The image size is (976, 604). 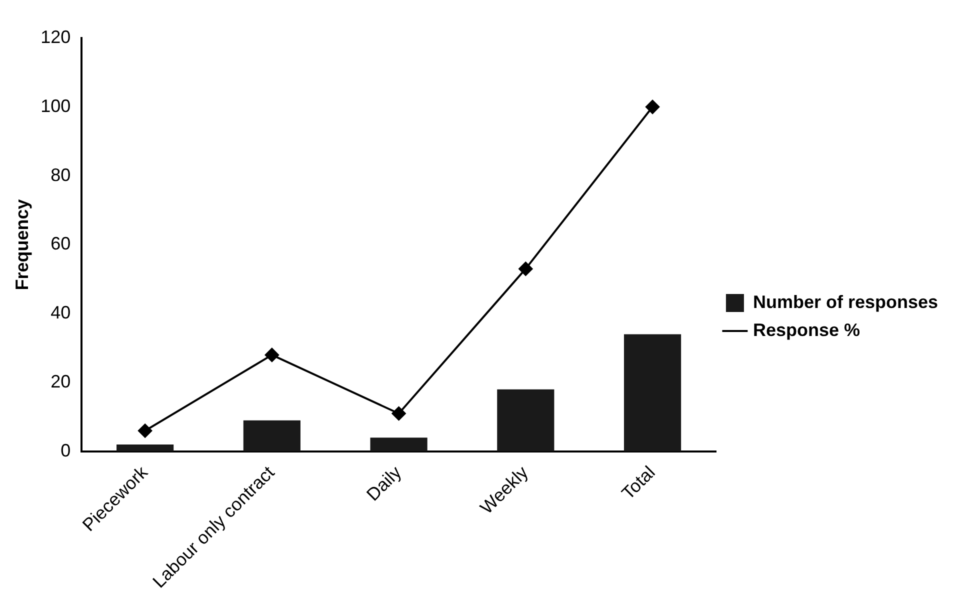 What do you see at coordinates (60, 174) in the screenshot?
I see `y-tick-label: 80` at bounding box center [60, 174].